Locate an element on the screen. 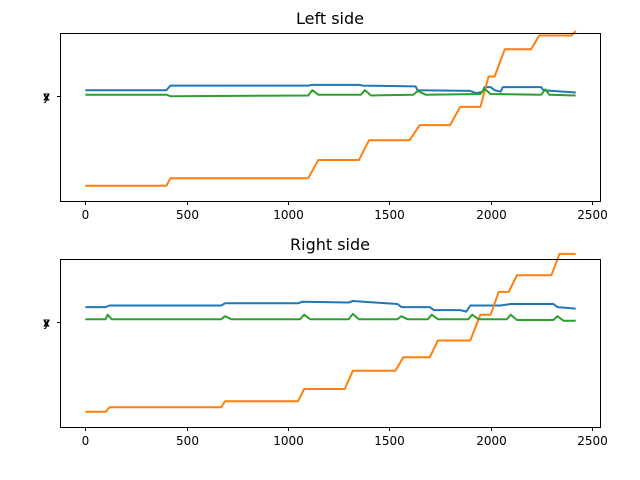 Image resolution: width=640 pixels, height=480 pixels. right-side-y-ticks: xyz is located at coordinates (52, 323).